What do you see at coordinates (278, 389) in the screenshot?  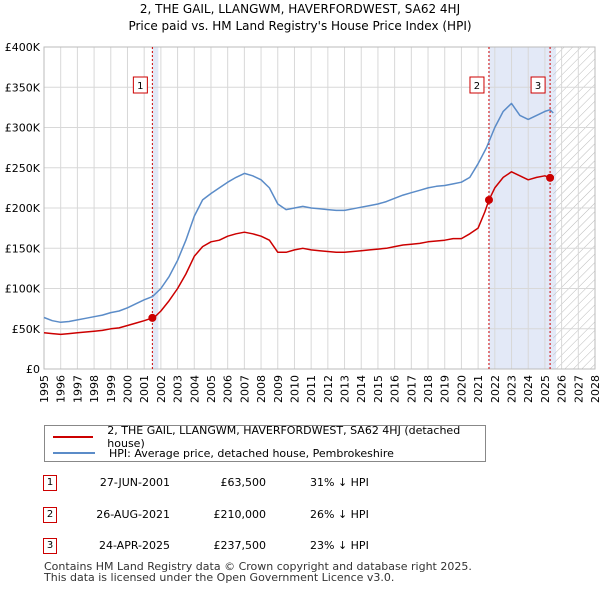 I see `x-tick-label: 2009` at bounding box center [278, 389].